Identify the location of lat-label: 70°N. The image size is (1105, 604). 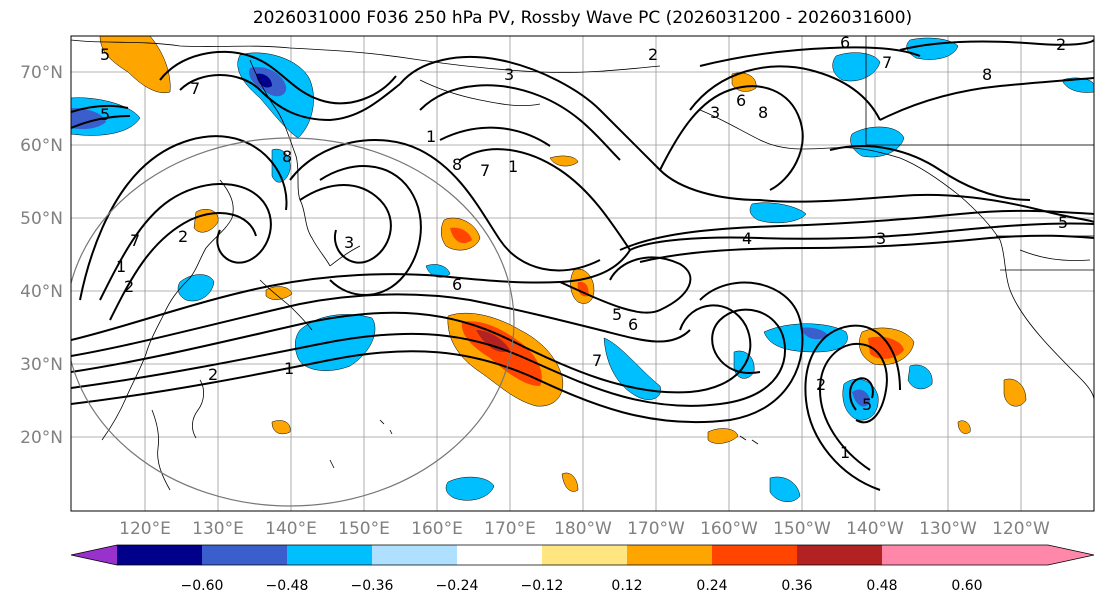
(41, 73).